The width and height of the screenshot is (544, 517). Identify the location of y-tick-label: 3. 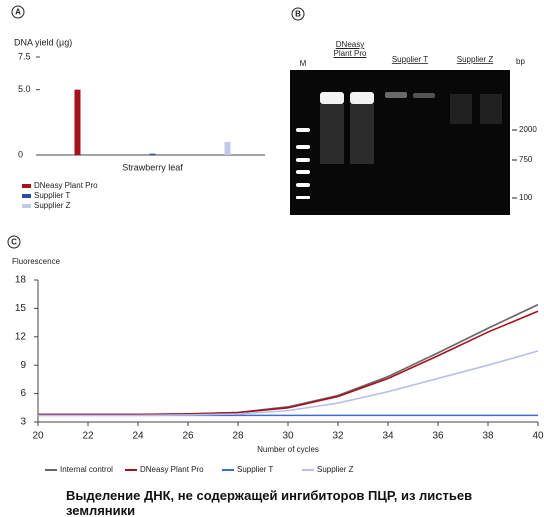
(23, 422).